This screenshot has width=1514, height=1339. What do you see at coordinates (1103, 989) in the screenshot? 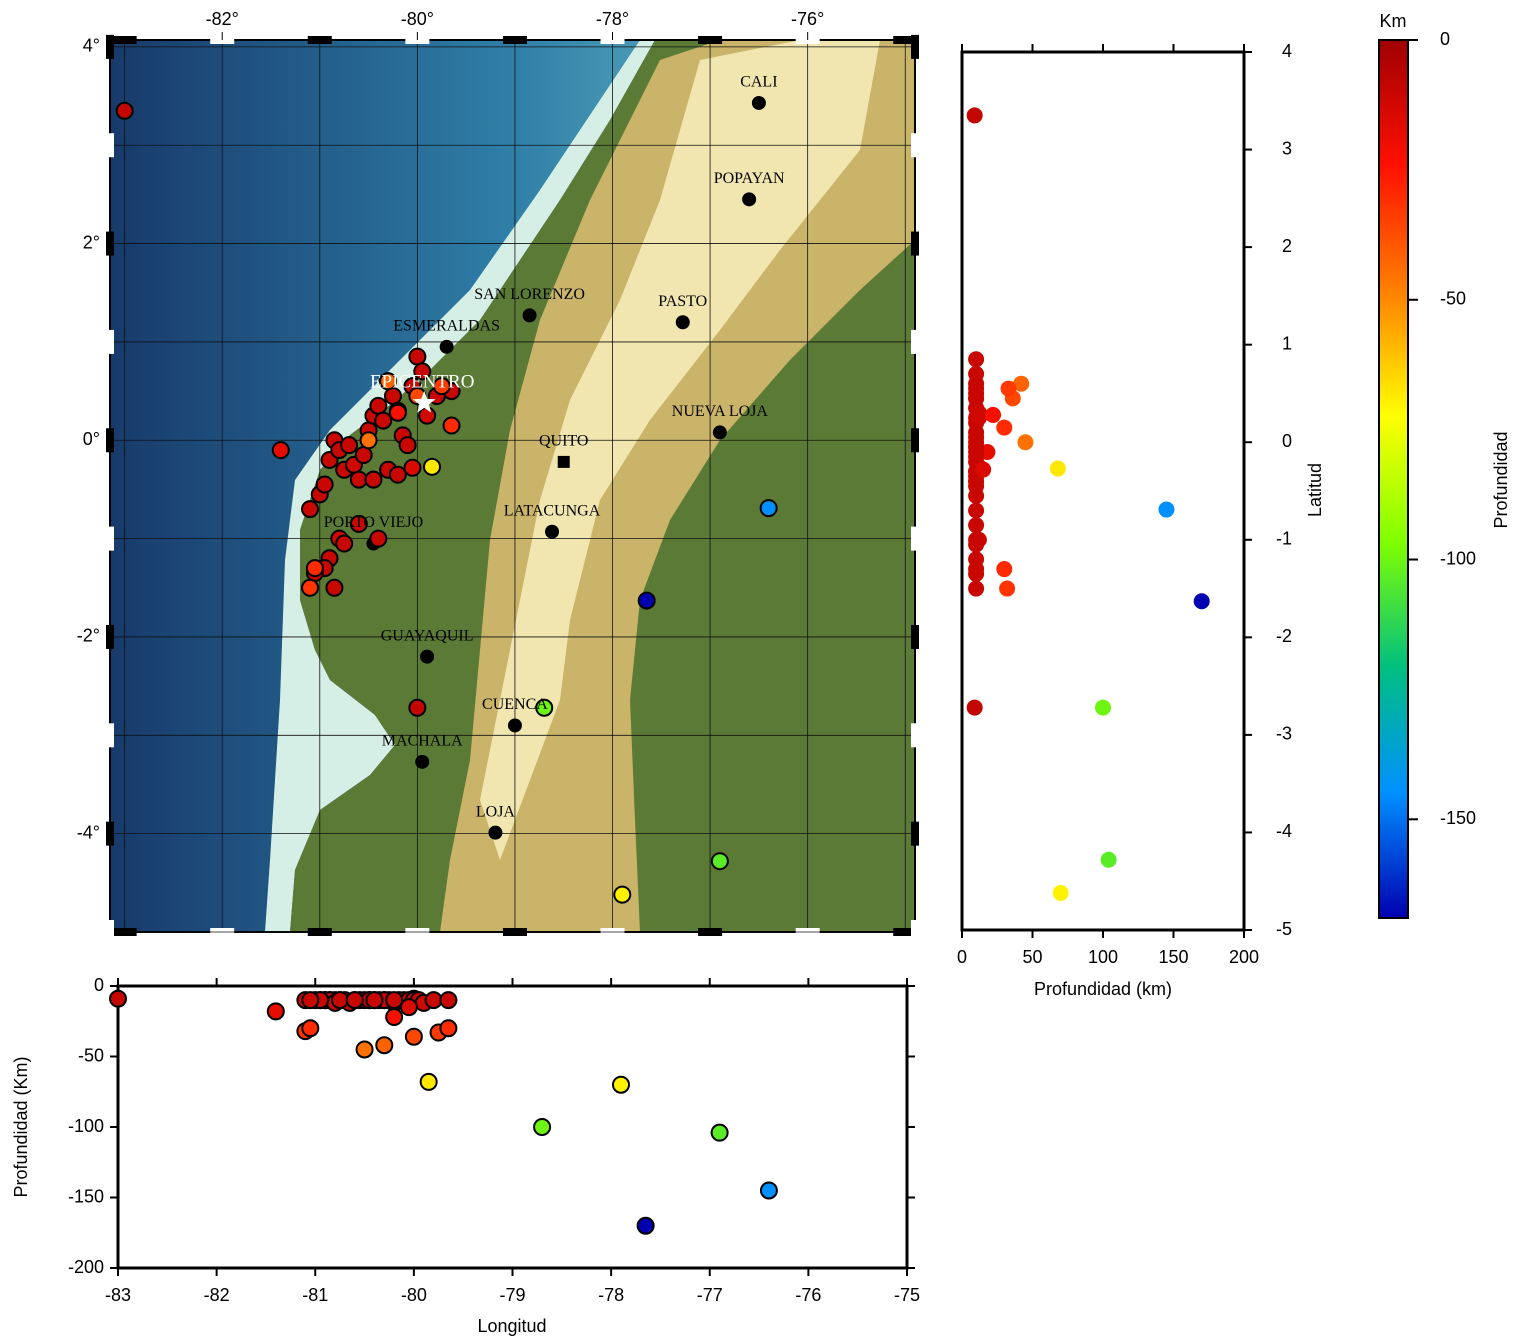
I see `x-axis-label: Profundidad (km)` at bounding box center [1103, 989].